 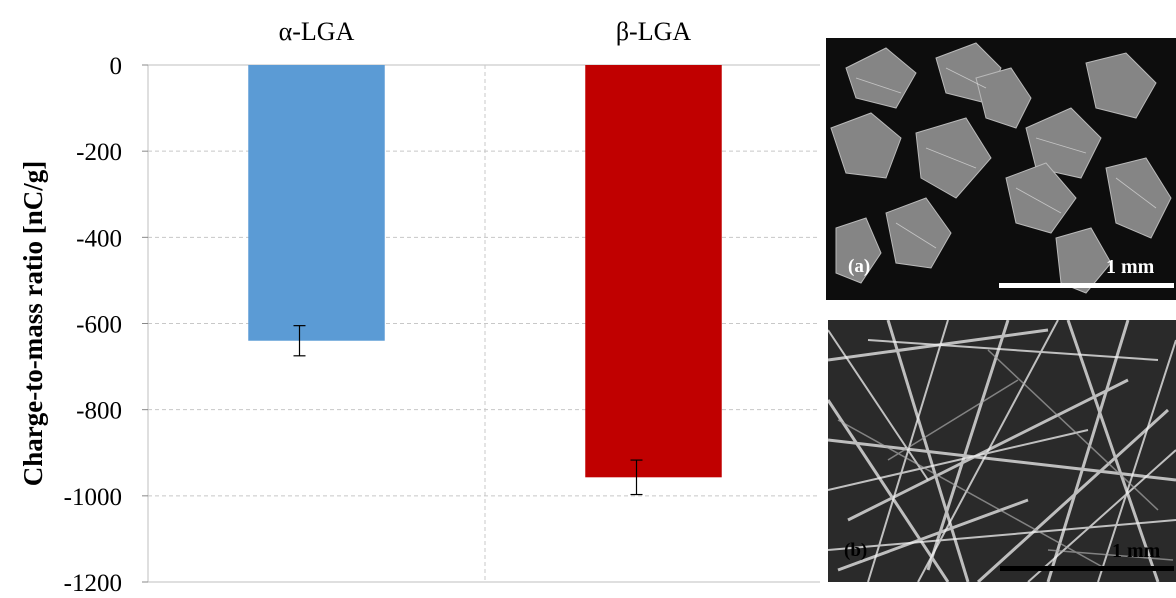 I want to click on panel-label-b: (b), so click(x=856, y=550).